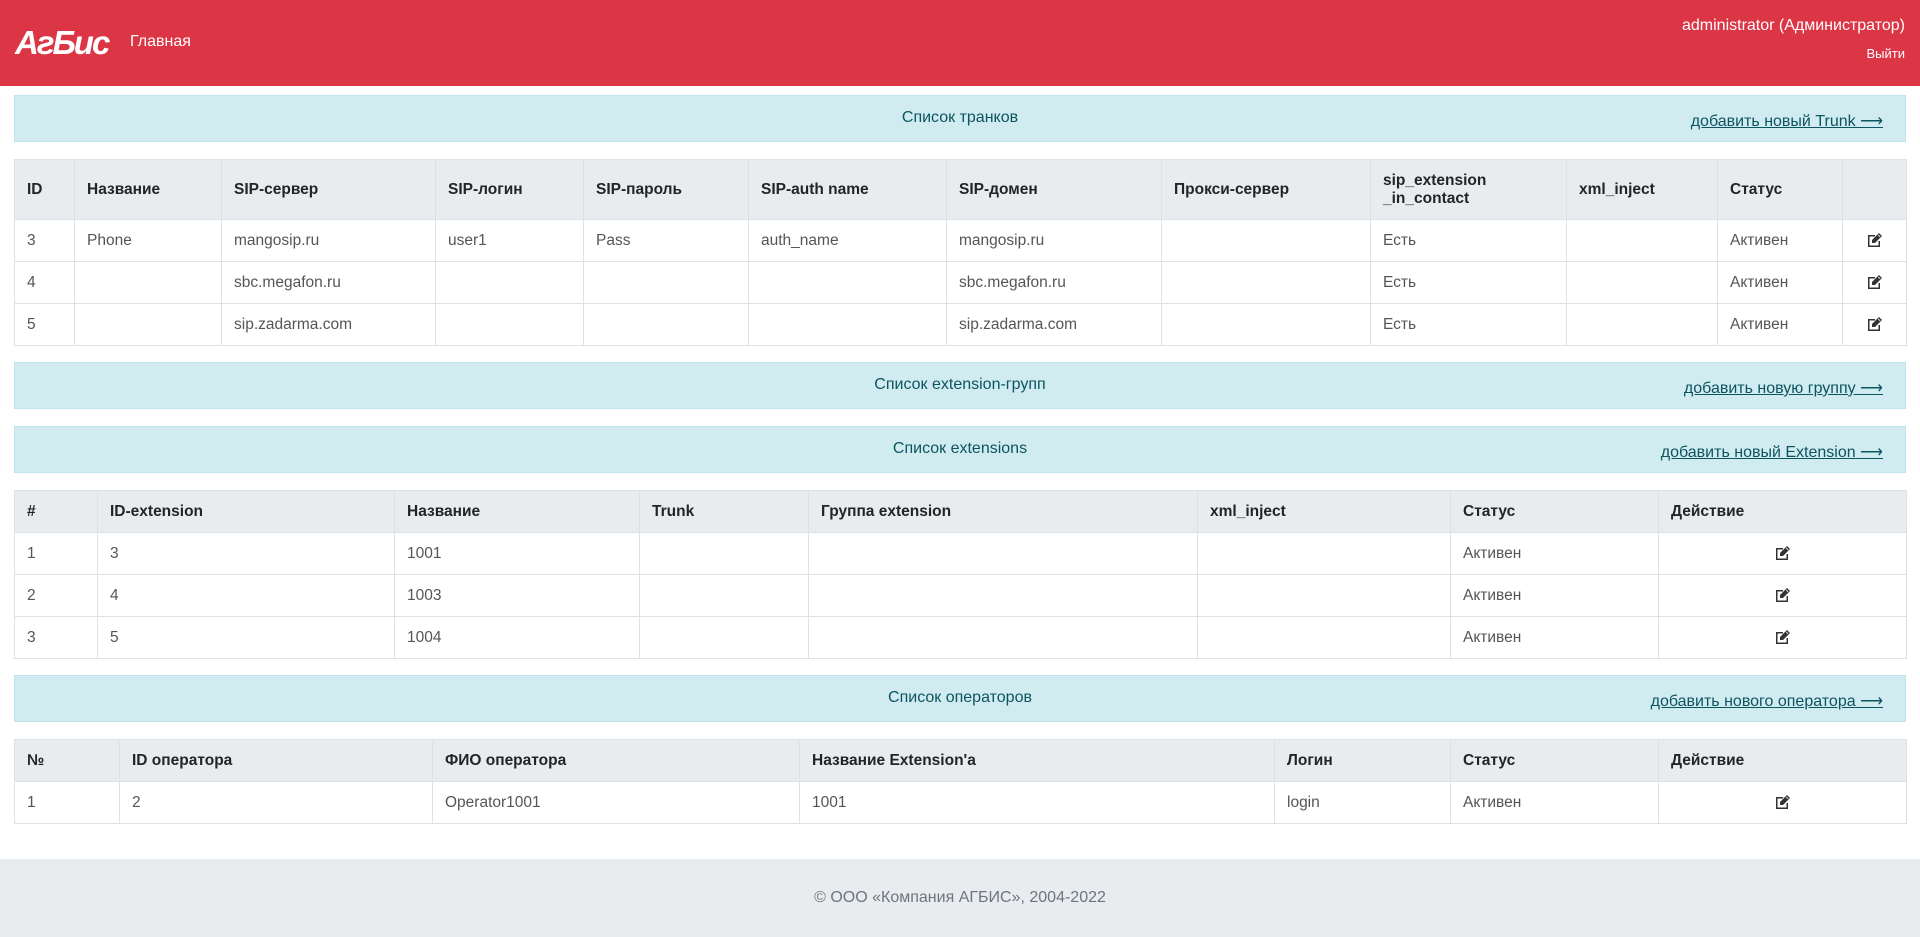  I want to click on add-link: добавить нового оператора ⟶, so click(1766, 701).